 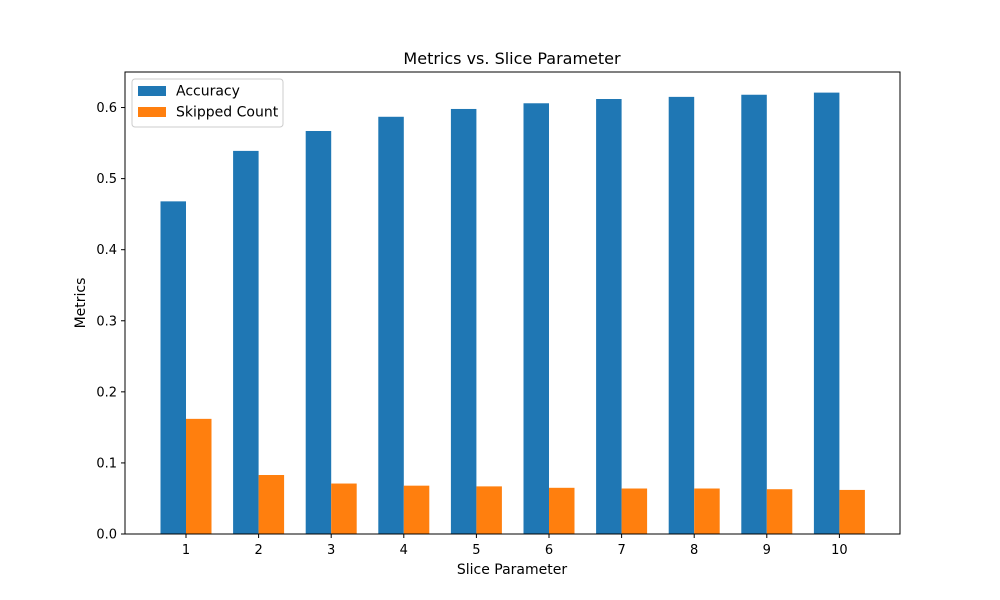 What do you see at coordinates (106, 108) in the screenshot?
I see `y-tick-label: 0.6` at bounding box center [106, 108].